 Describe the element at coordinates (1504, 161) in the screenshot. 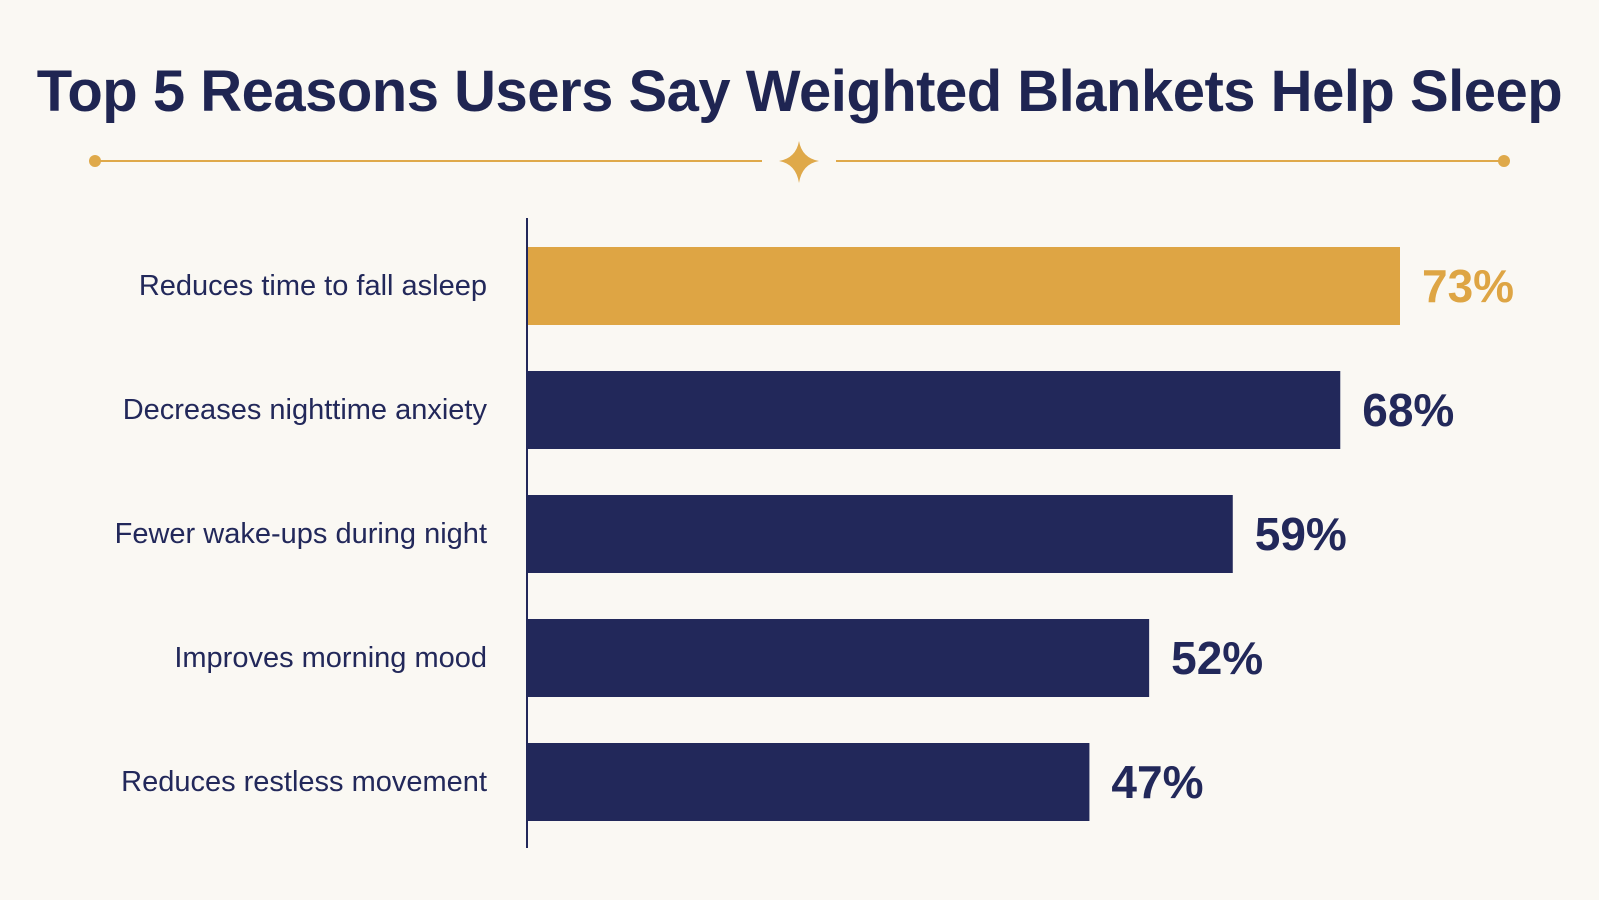

I see `divider-dot-right` at that location.